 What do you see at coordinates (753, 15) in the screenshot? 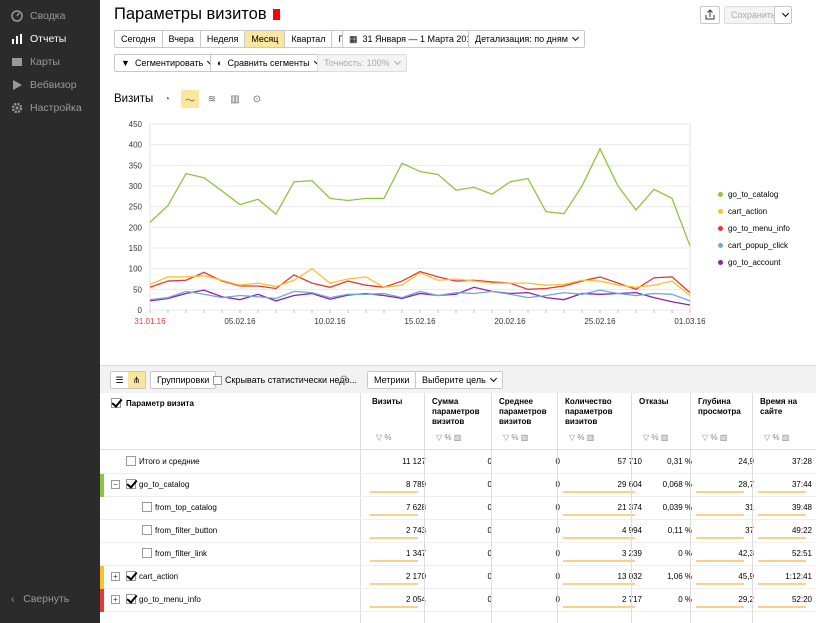
I see `save-button: Сохранить` at bounding box center [753, 15].